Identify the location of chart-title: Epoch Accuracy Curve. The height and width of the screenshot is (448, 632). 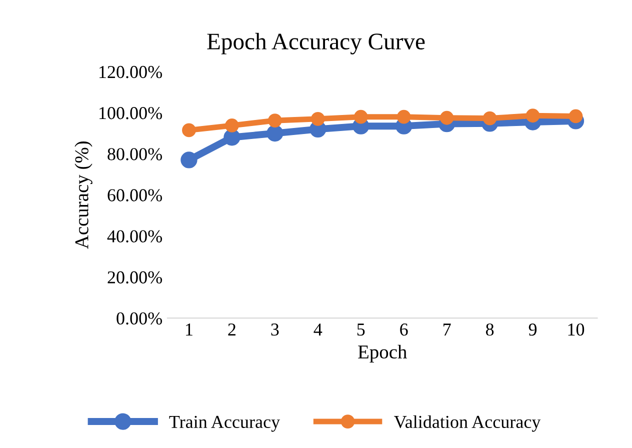
(316, 43).